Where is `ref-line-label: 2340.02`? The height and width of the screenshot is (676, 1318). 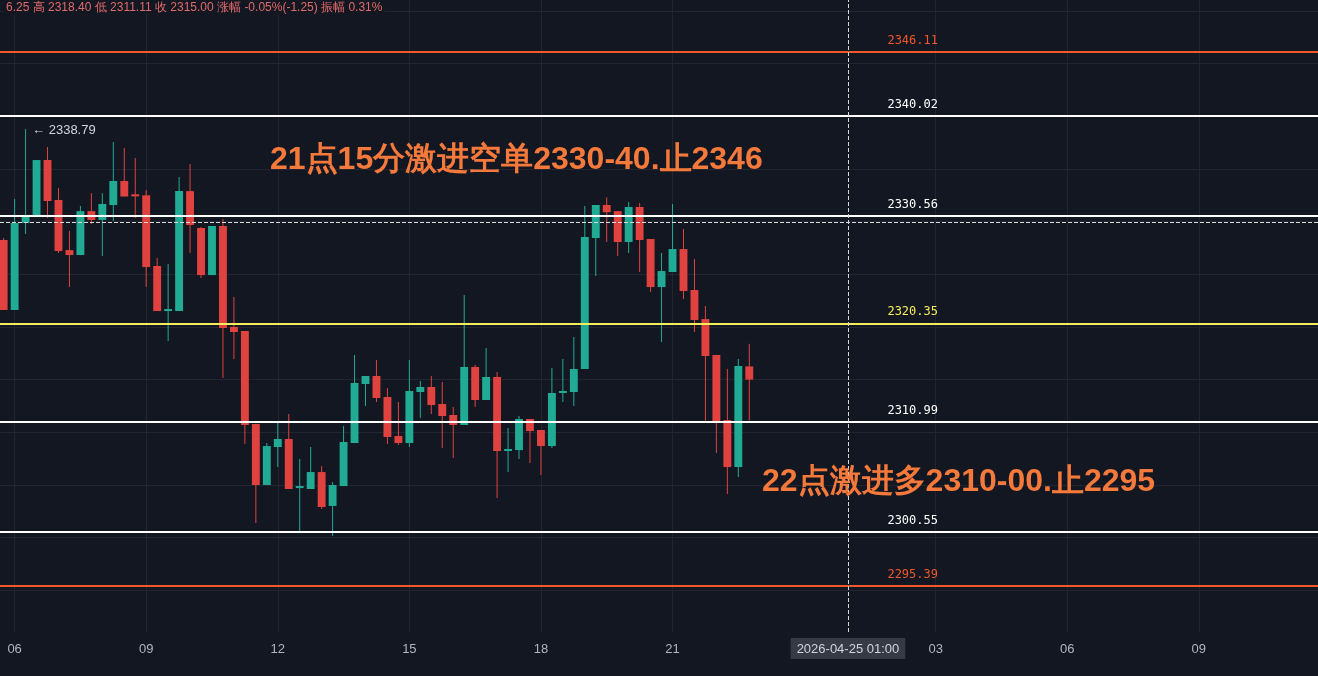
ref-line-label: 2340.02 is located at coordinates (912, 104).